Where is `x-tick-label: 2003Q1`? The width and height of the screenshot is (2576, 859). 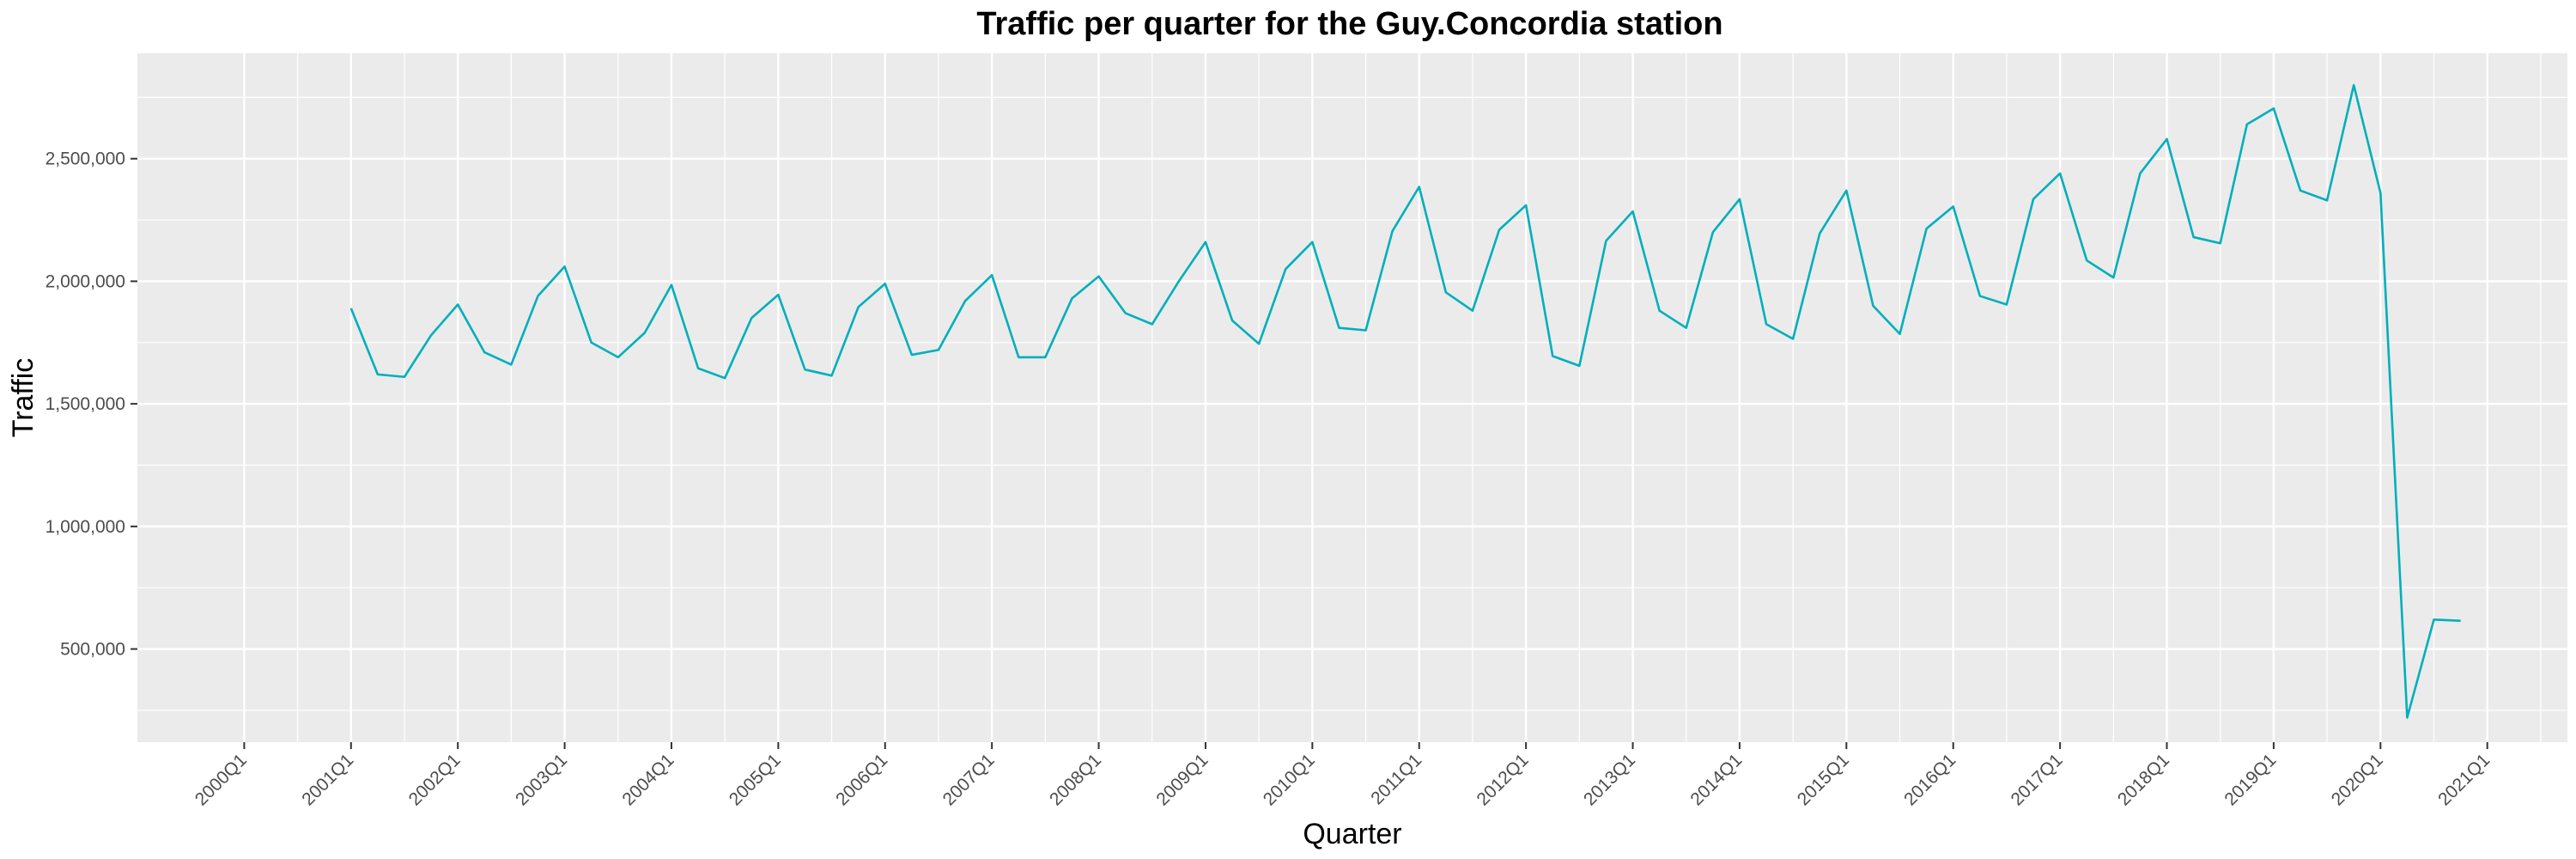
x-tick-label: 2003Q1 is located at coordinates (541, 780).